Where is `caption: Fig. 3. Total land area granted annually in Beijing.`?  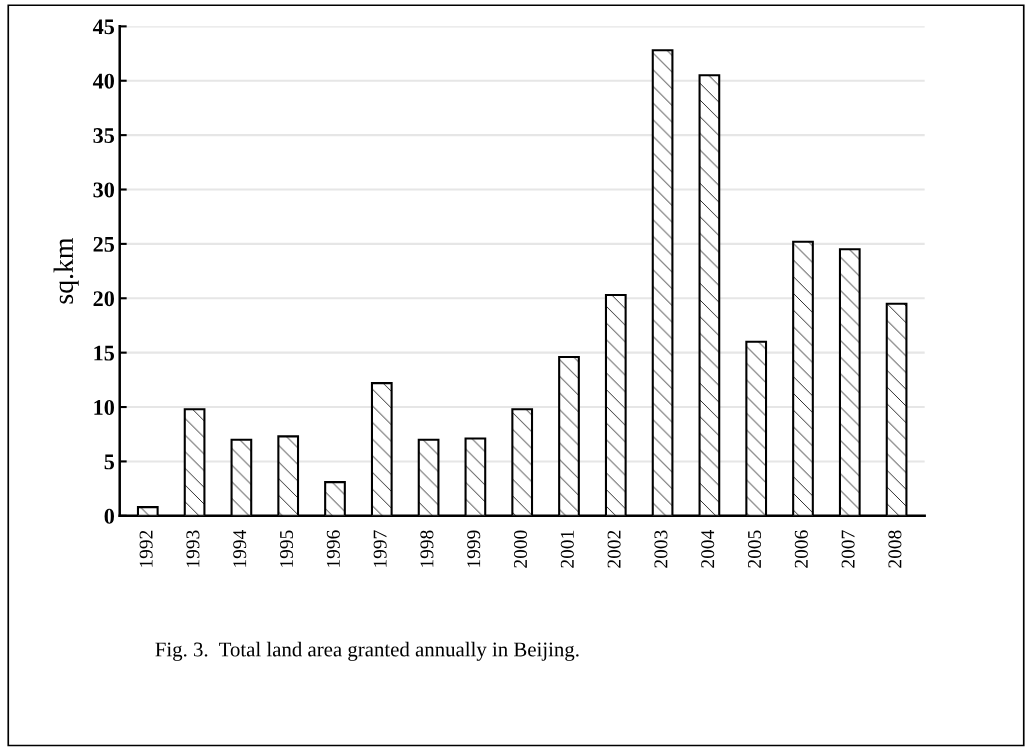 caption: Fig. 3. Total land area granted annually in Beijing. is located at coordinates (367, 651).